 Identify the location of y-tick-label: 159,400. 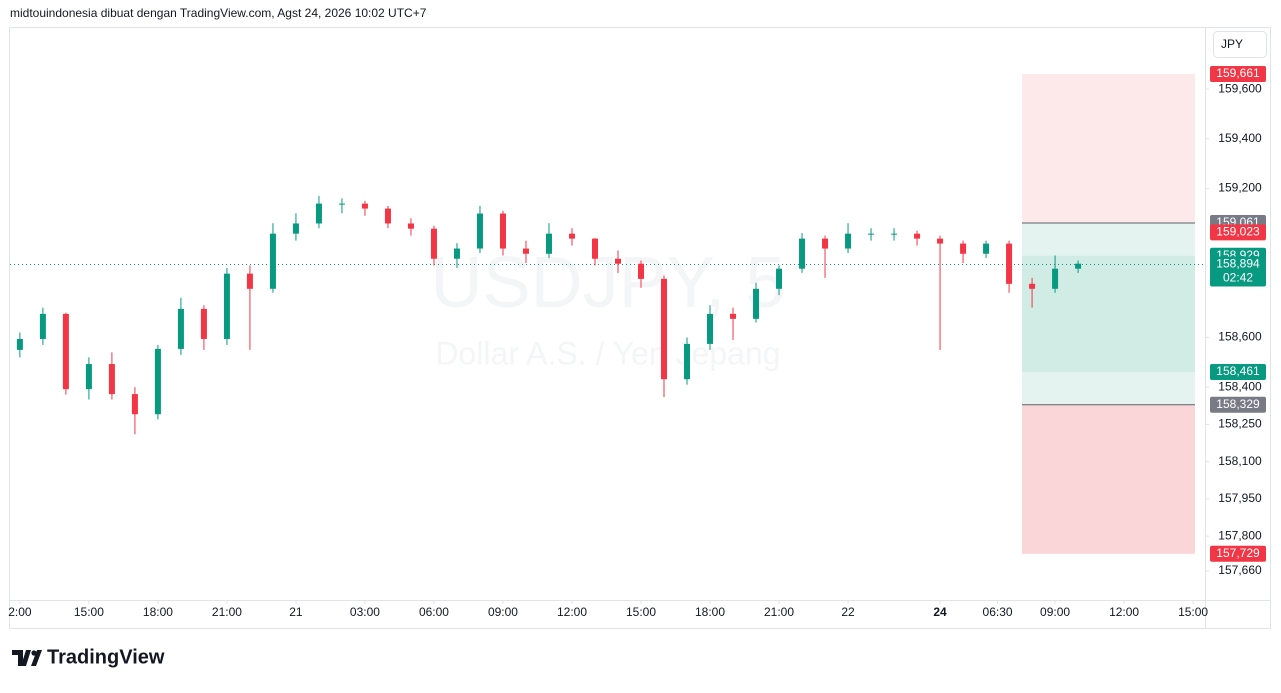
(1240, 138).